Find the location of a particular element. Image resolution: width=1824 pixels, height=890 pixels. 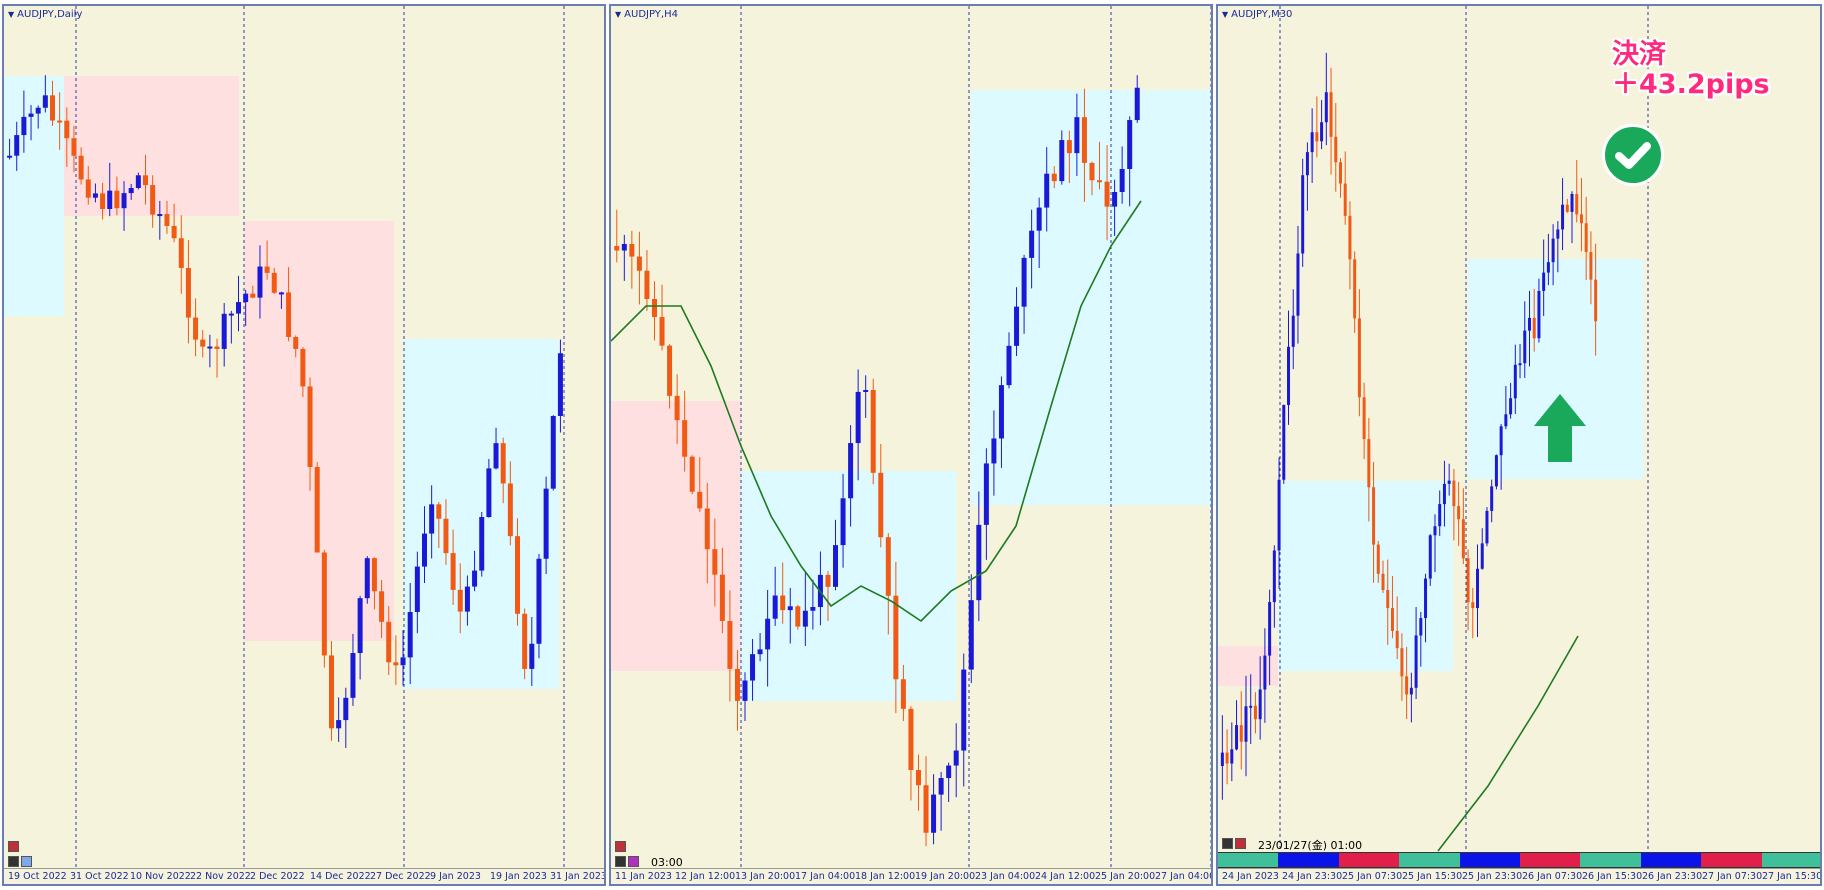

time-tick-label: 12 Jan 12:00 is located at coordinates (705, 876).